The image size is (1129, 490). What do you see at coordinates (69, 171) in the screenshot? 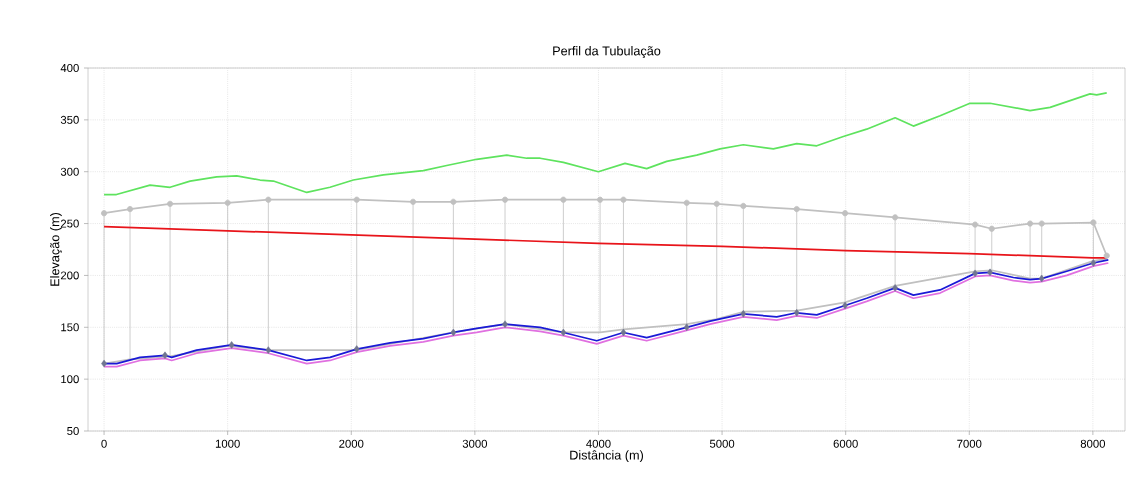
I see `y-tick-label: 300` at bounding box center [69, 171].